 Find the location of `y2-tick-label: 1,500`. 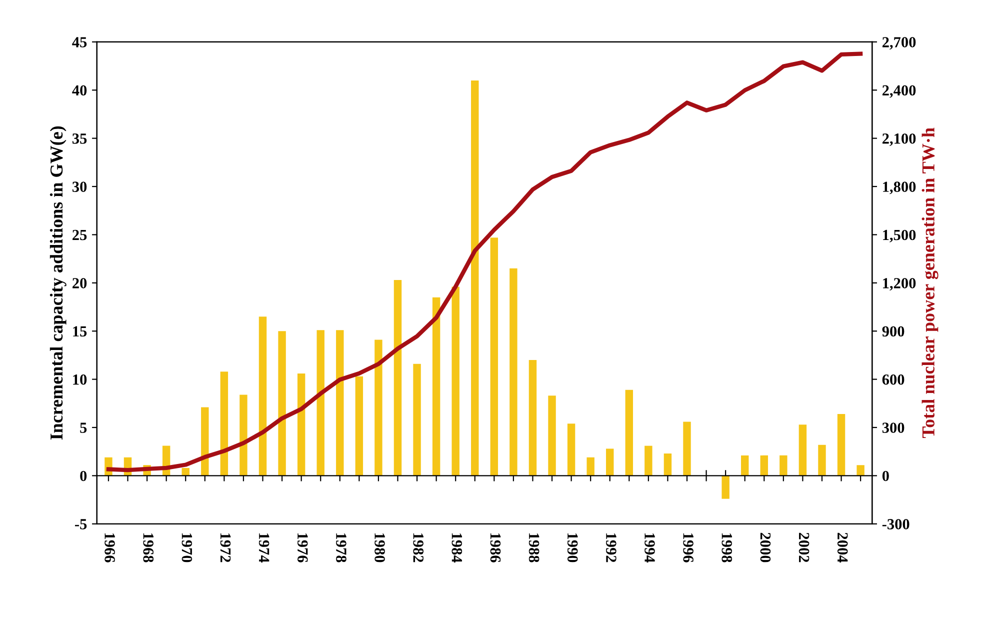

y2-tick-label: 1,500 is located at coordinates (899, 236).